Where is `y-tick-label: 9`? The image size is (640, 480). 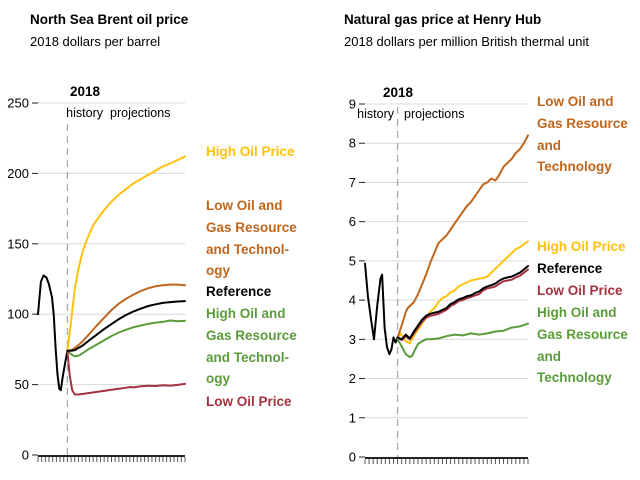
y-tick-label: 9 is located at coordinates (352, 104).